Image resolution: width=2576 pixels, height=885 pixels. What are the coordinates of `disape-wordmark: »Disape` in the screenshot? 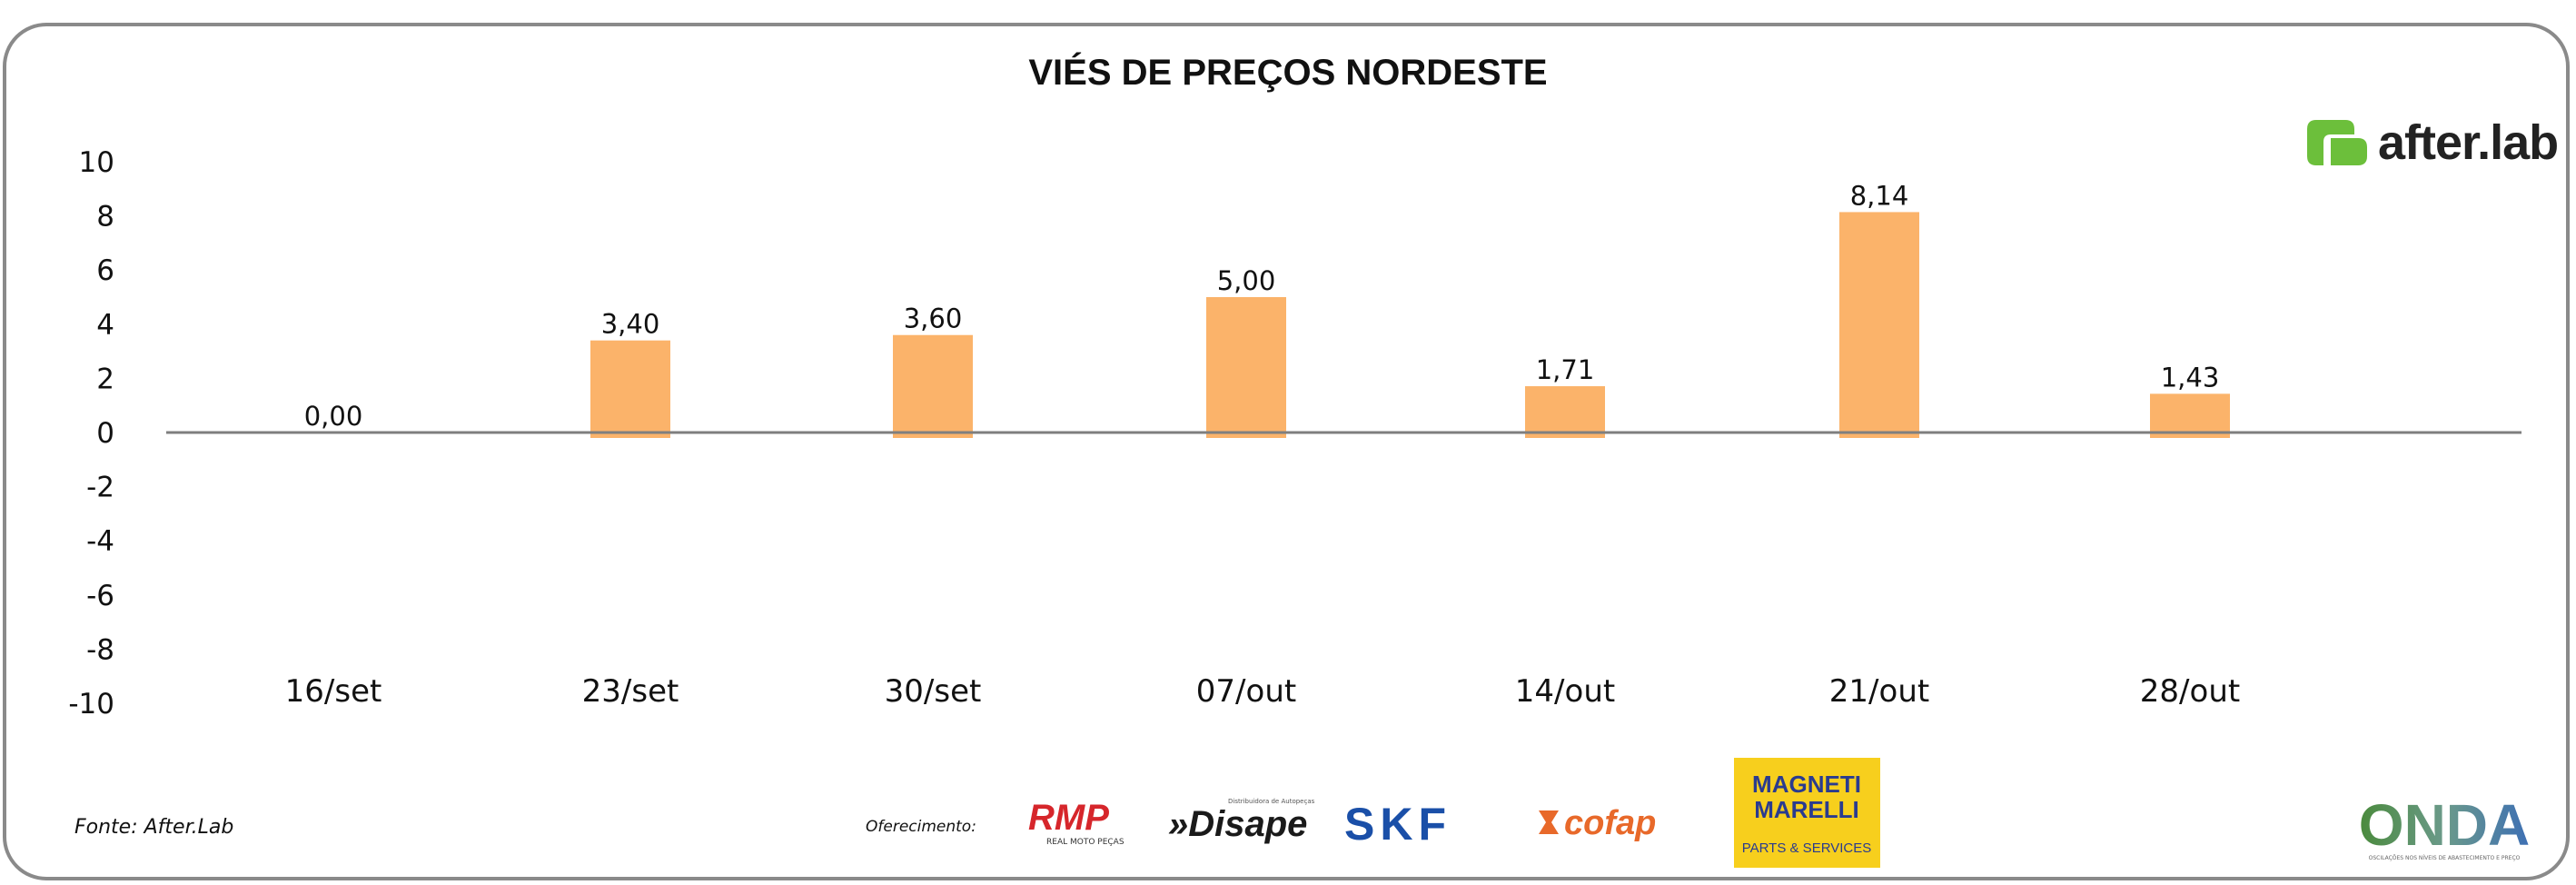 It's located at (1237, 824).